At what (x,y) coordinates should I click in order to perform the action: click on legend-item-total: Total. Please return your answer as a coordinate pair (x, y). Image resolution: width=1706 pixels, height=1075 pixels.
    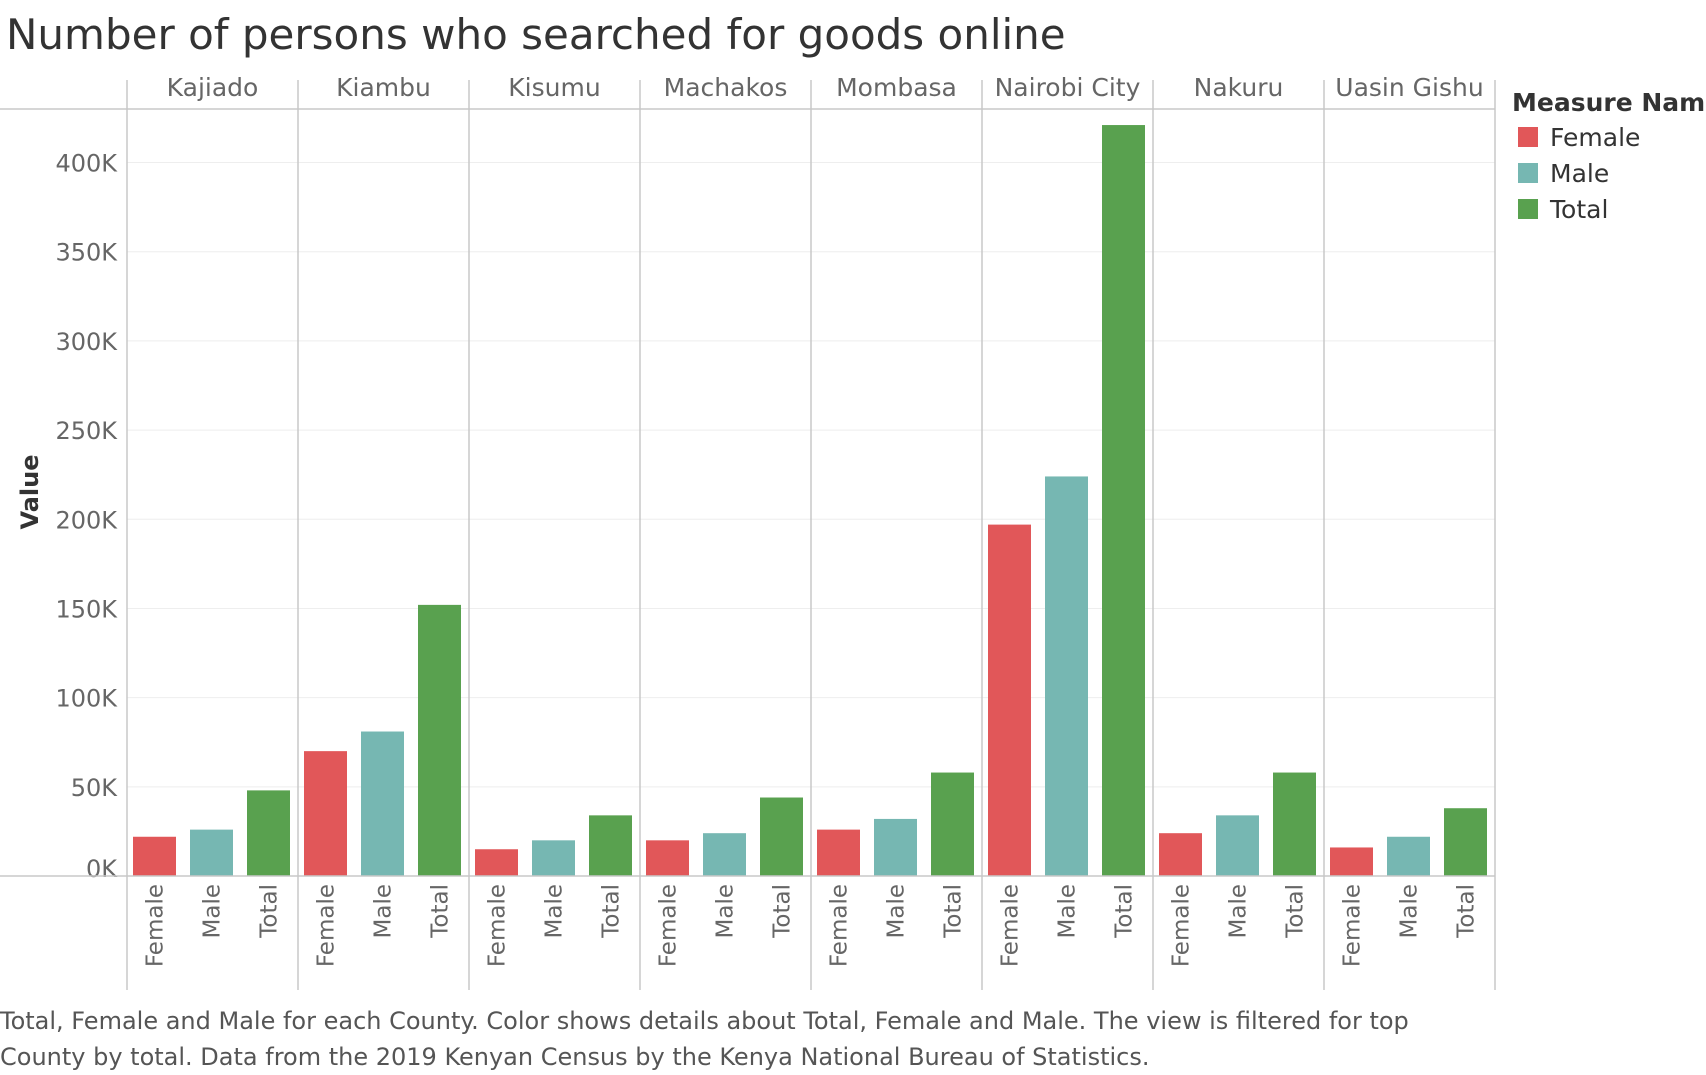
    Looking at the image, I should click on (1609, 209).